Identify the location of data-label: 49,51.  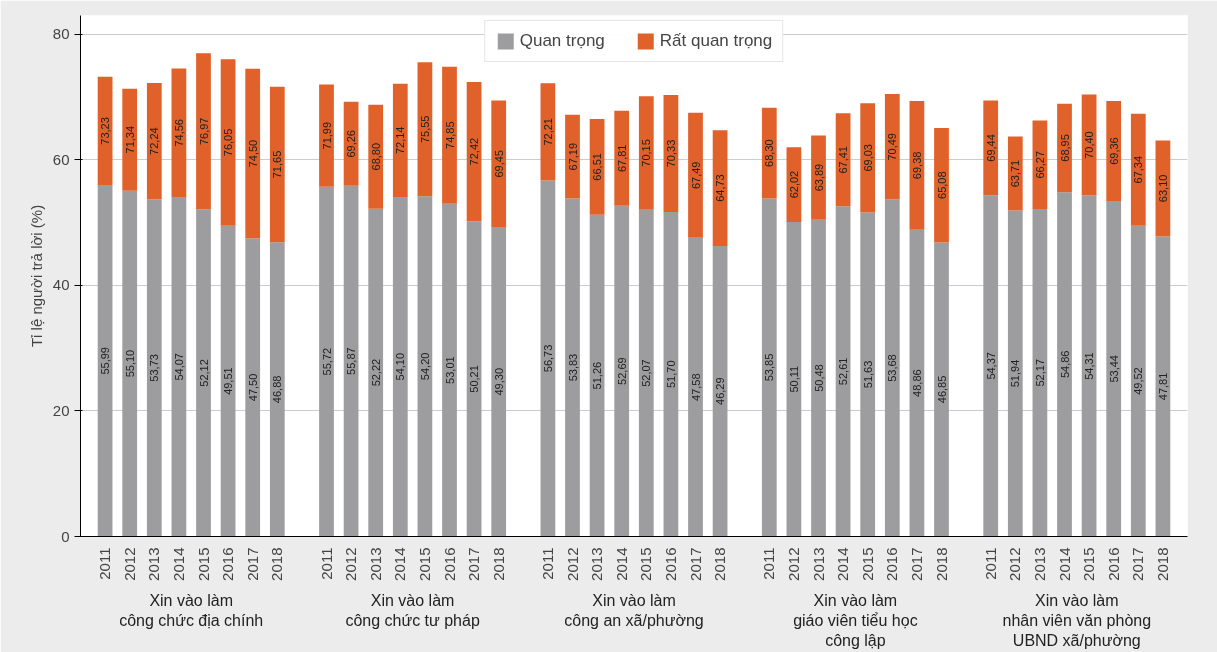
(228, 381).